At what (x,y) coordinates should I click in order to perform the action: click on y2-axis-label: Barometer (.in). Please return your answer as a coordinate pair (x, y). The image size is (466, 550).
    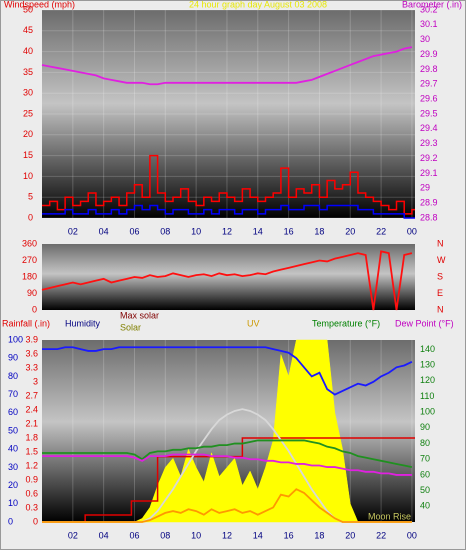
    Looking at the image, I should click on (432, 4).